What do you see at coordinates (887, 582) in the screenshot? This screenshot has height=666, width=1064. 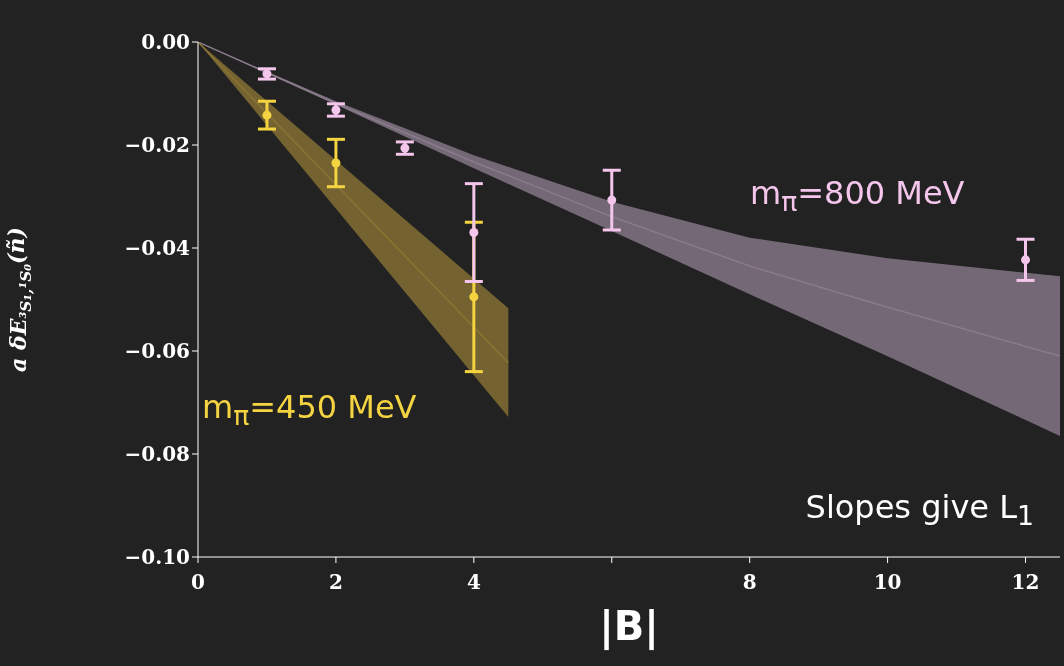 I see `x-tick-label: 10` at bounding box center [887, 582].